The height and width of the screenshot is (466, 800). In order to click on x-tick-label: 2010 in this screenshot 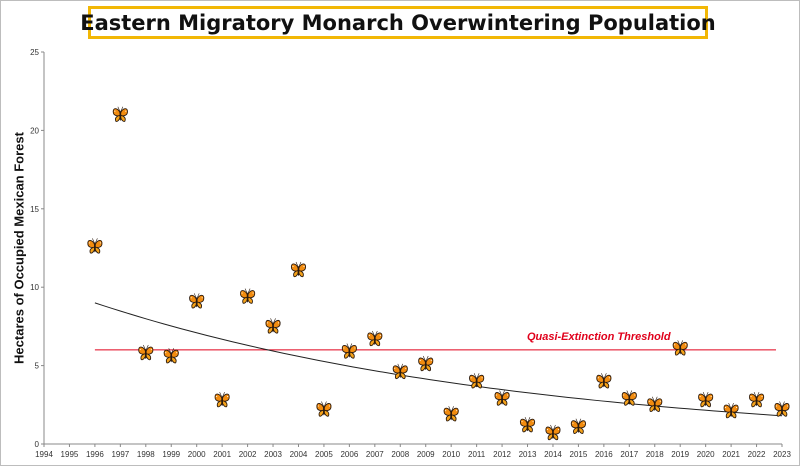, I will do `click(451, 454)`.